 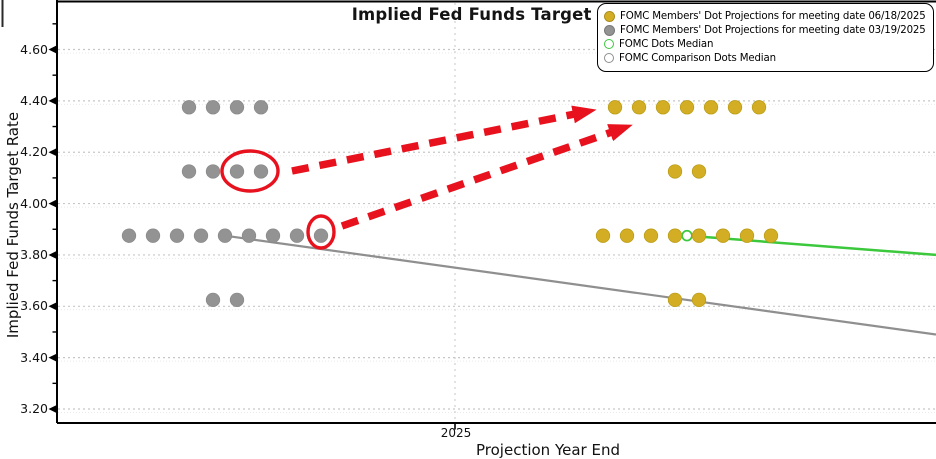 I want to click on y-tick-label-3.20: 3.20, so click(x=34, y=409).